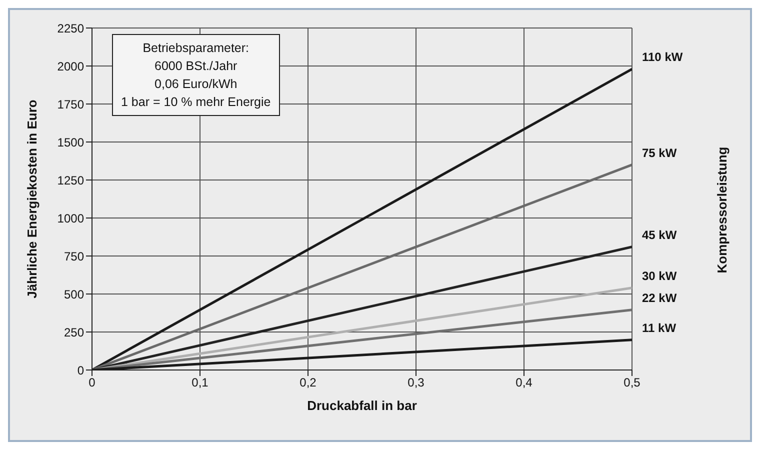  I want to click on x-tick-label: 0,3, so click(416, 383).